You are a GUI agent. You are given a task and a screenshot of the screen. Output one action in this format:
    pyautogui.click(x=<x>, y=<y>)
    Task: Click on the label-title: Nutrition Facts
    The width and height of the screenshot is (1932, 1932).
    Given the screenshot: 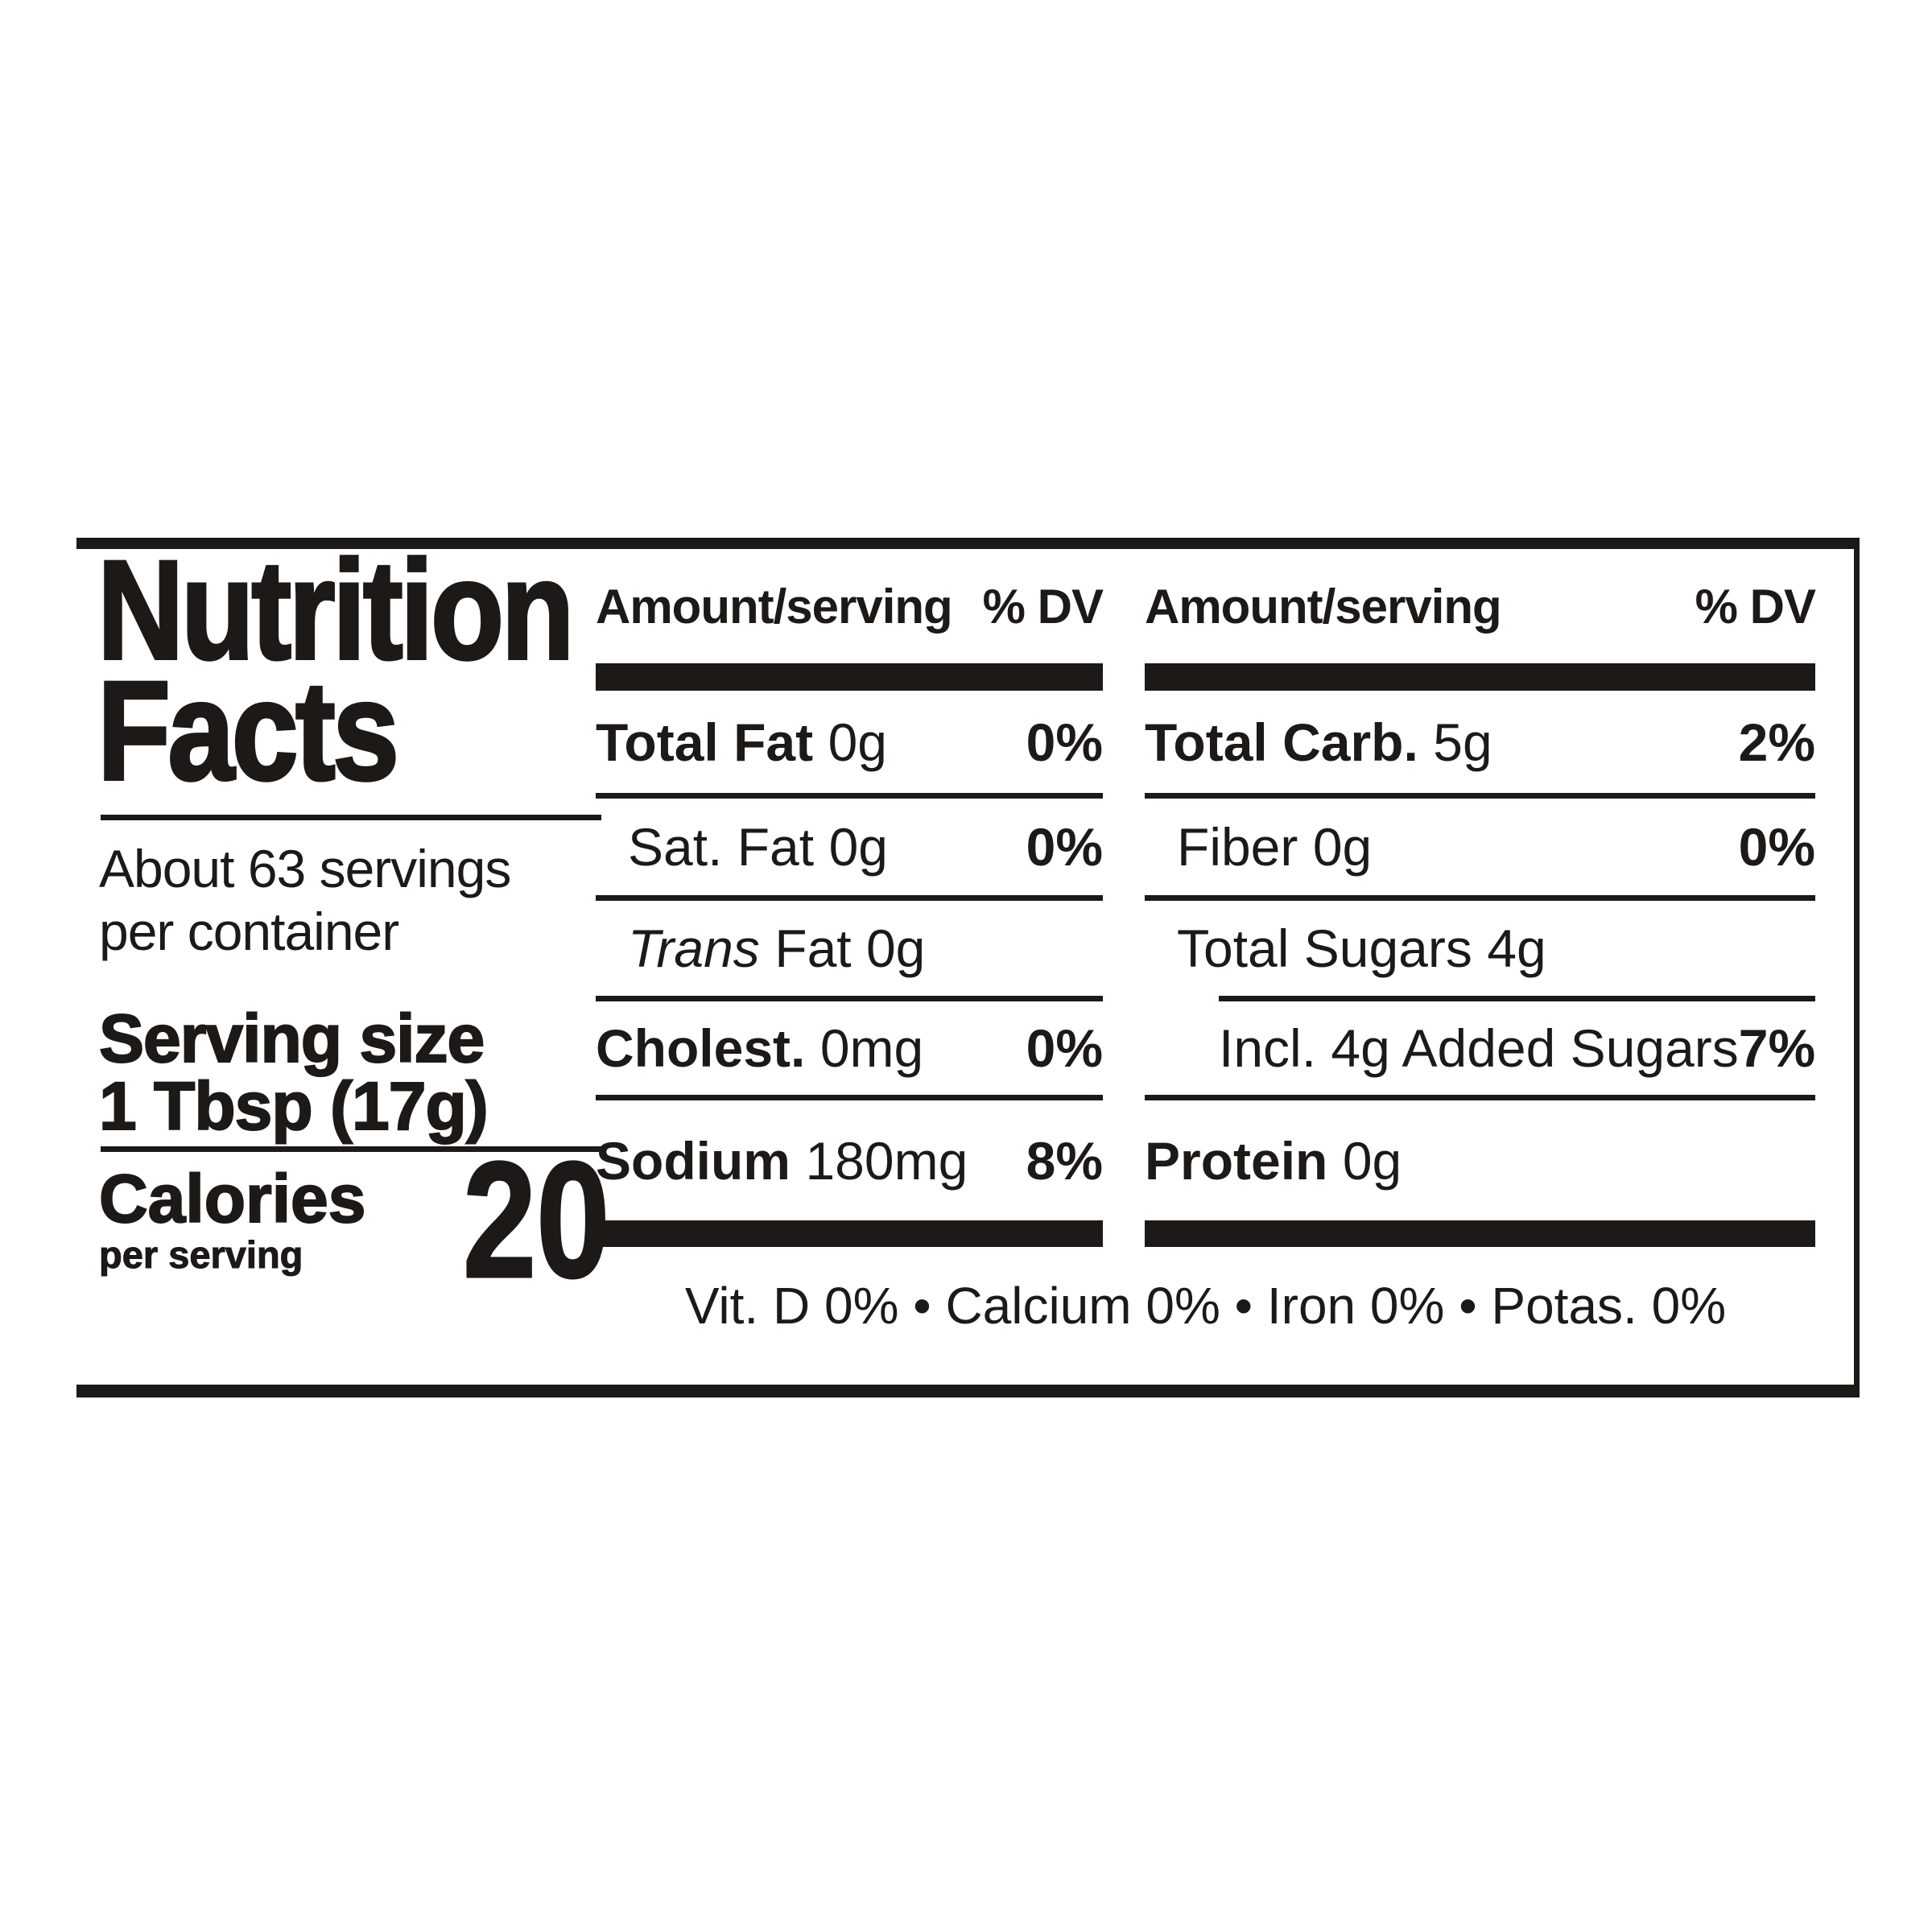 What is the action you would take?
    pyautogui.click(x=336, y=671)
    